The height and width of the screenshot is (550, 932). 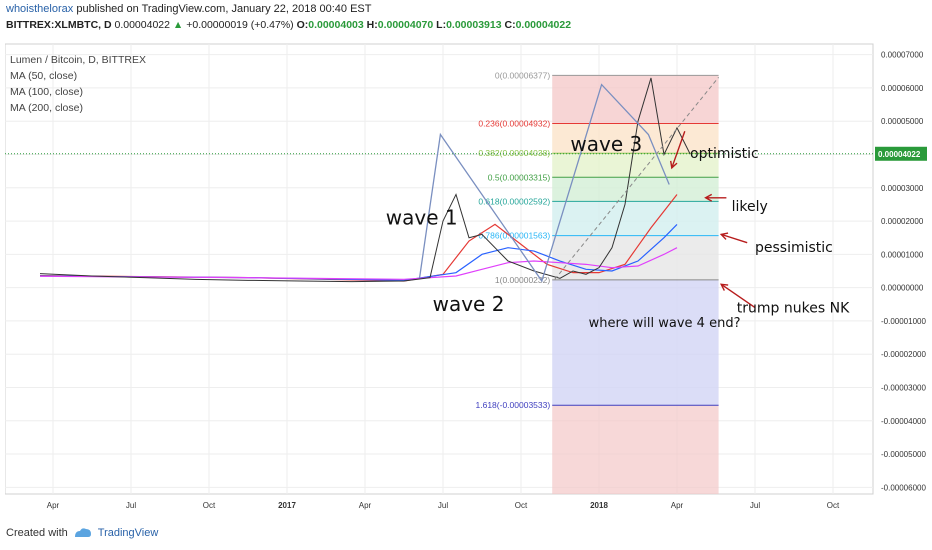 I want to click on fib-level-label: 0.5(0.00003315), so click(x=519, y=177).